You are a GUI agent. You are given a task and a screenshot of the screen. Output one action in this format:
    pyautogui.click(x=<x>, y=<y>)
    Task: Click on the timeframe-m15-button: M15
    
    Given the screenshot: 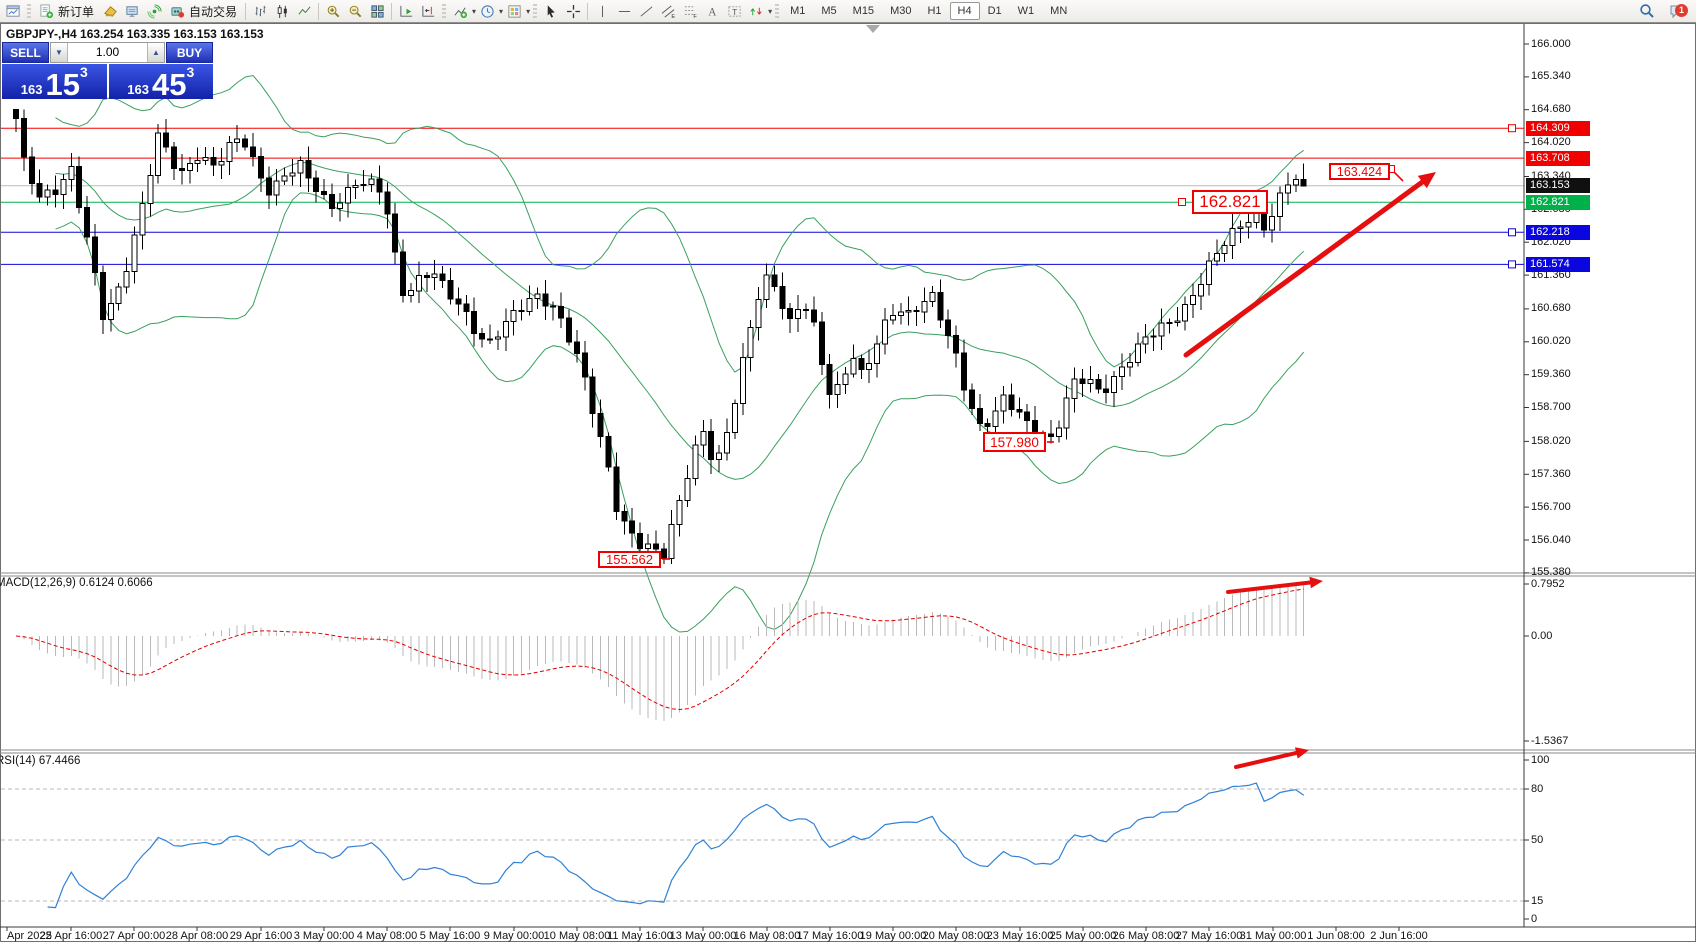 What is the action you would take?
    pyautogui.click(x=863, y=11)
    